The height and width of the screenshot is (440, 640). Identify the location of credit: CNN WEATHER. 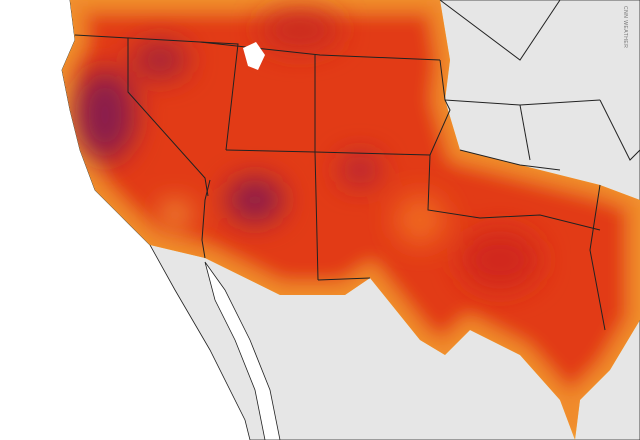
(625, 27).